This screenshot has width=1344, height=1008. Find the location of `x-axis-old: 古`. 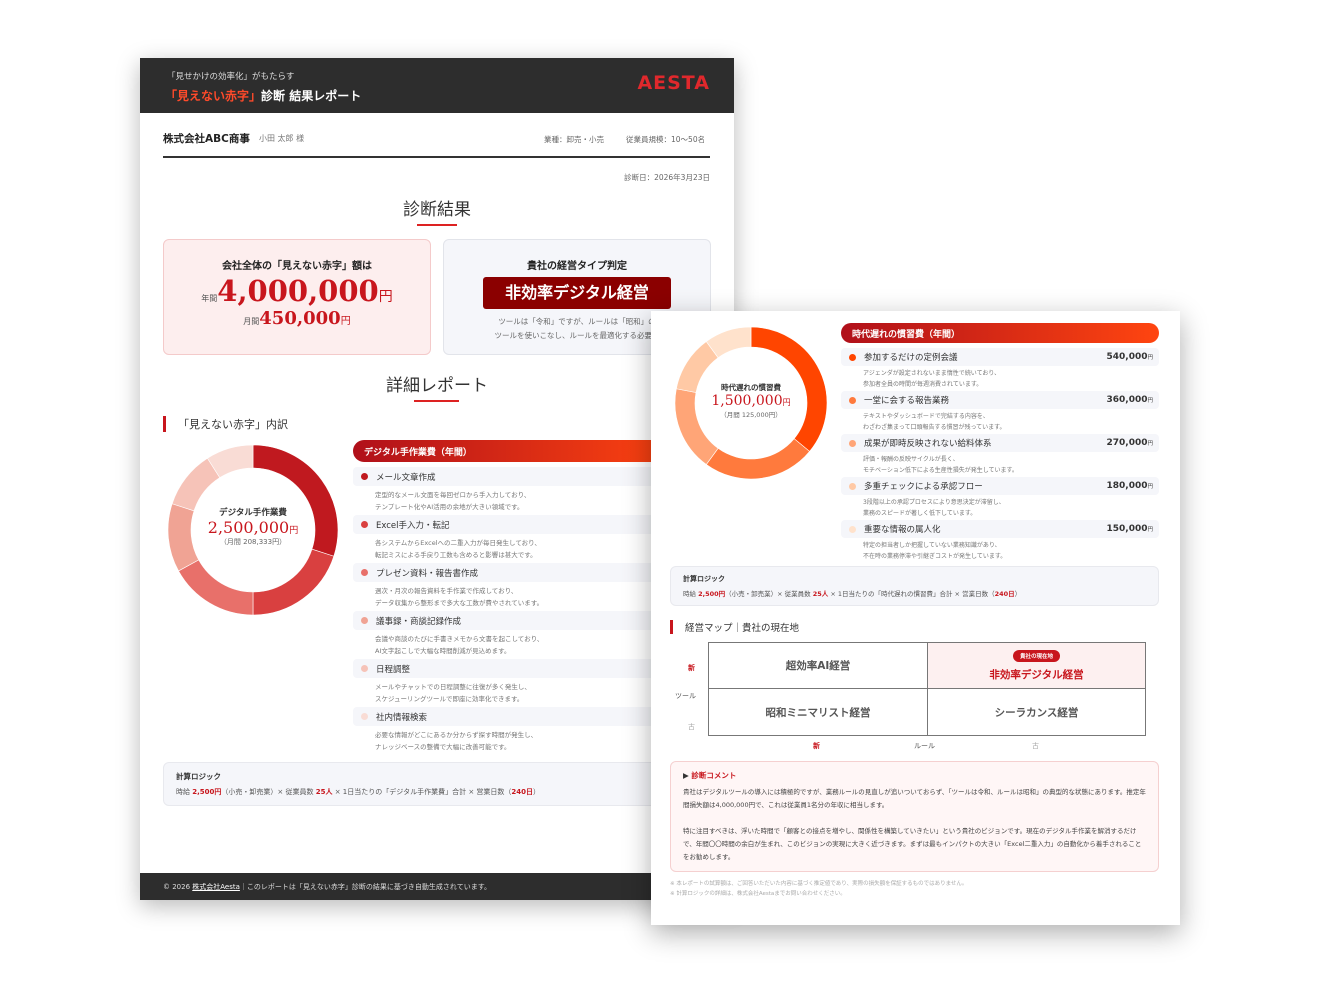

x-axis-old: 古 is located at coordinates (1035, 746).